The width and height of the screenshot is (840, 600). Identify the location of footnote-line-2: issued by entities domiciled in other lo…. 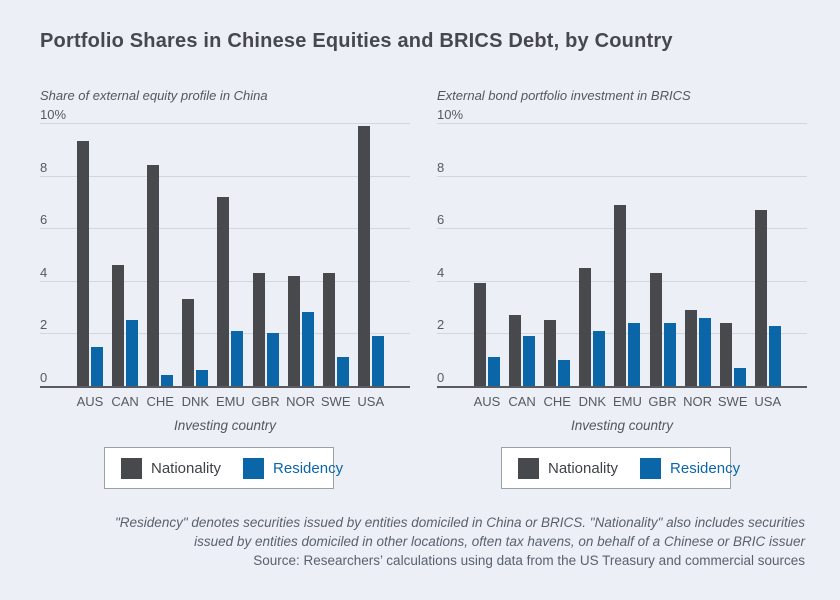
(499, 541).